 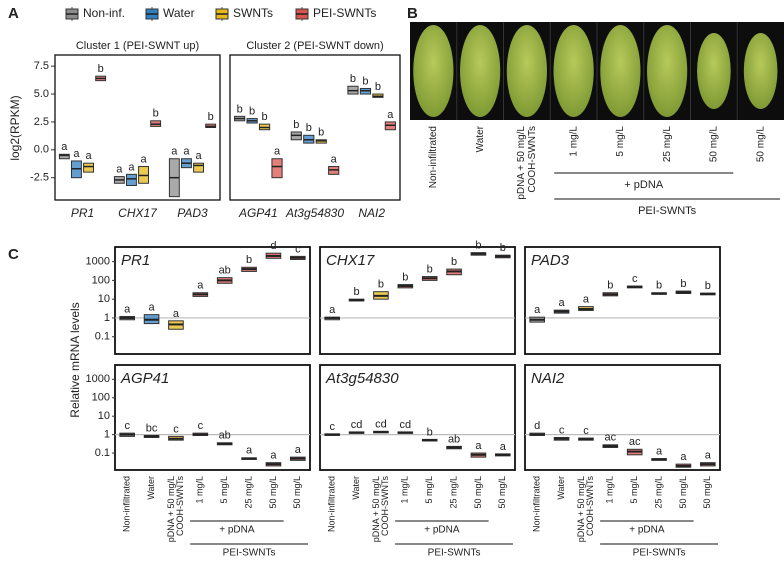 What do you see at coordinates (258, 213) in the screenshot?
I see `x-tick-label: AGP41` at bounding box center [258, 213].